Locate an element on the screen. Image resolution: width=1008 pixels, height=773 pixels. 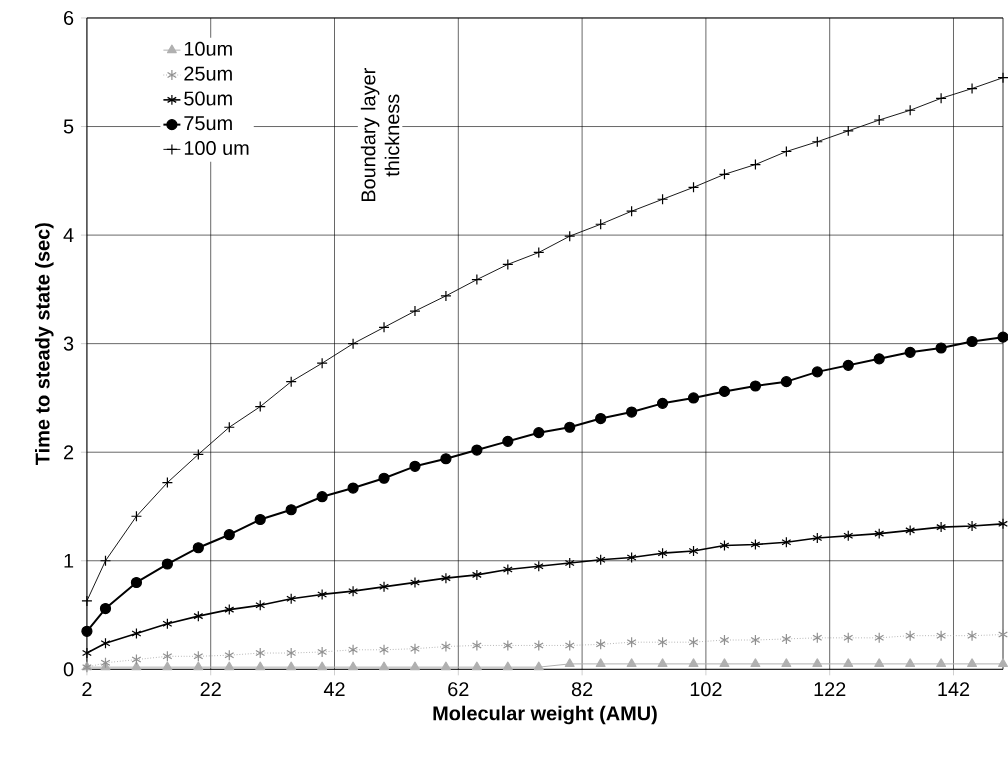
legend-label: 75um is located at coordinates (208, 123).